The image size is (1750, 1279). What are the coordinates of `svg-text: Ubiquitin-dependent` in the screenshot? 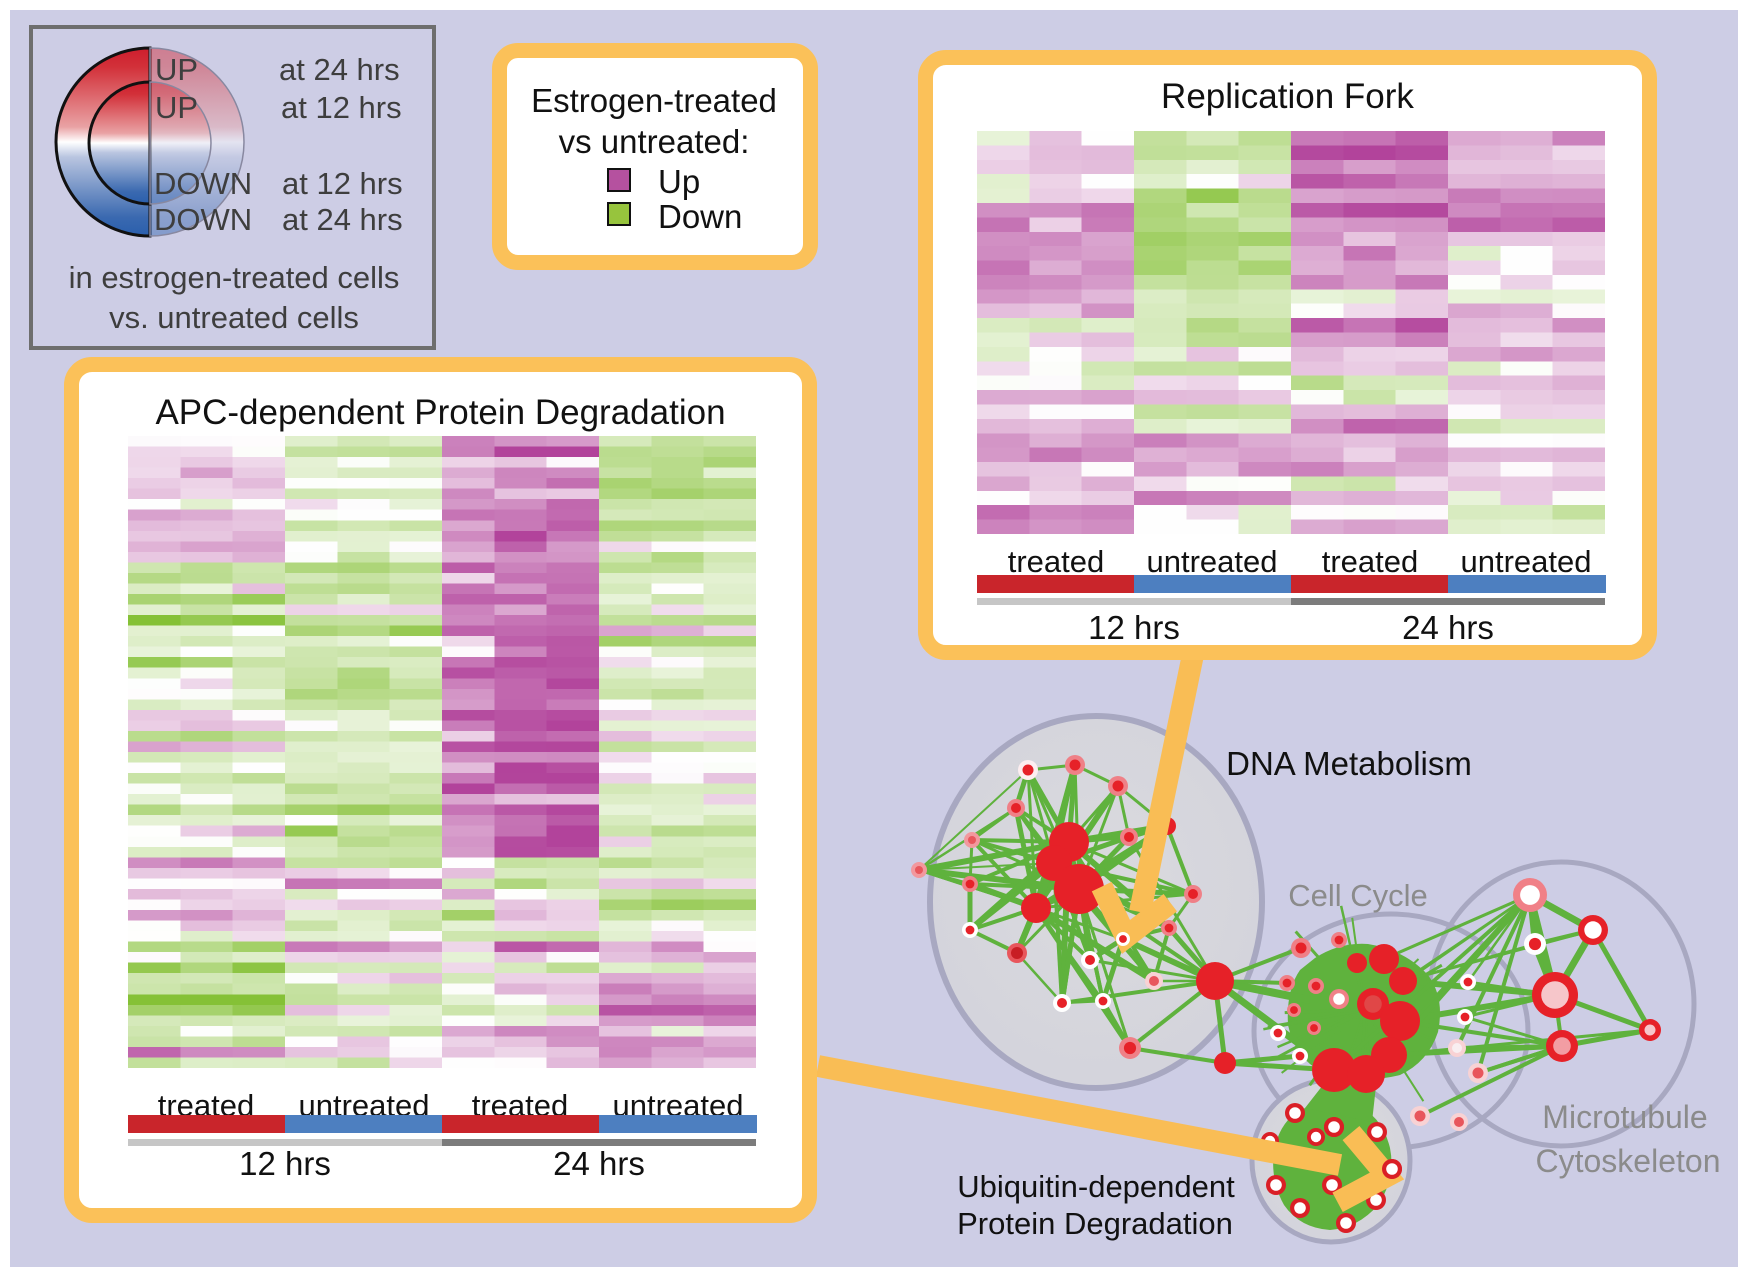 It's located at (1096, 1186).